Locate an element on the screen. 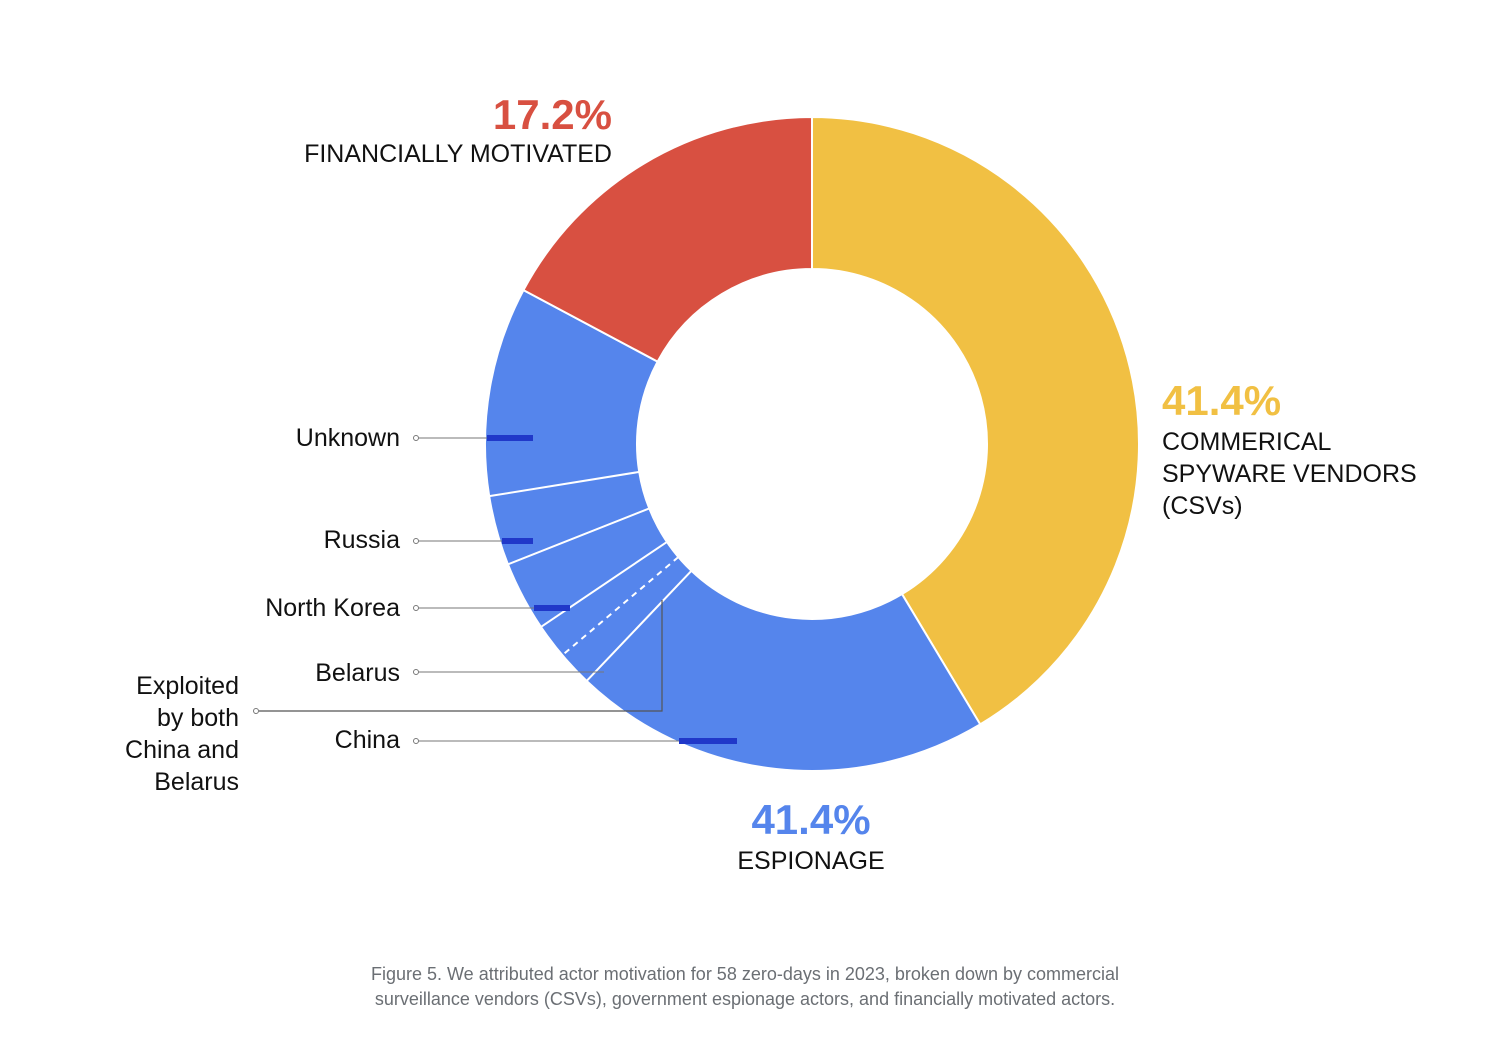 This screenshot has height=1044, width=1508. china-label: China is located at coordinates (367, 740).